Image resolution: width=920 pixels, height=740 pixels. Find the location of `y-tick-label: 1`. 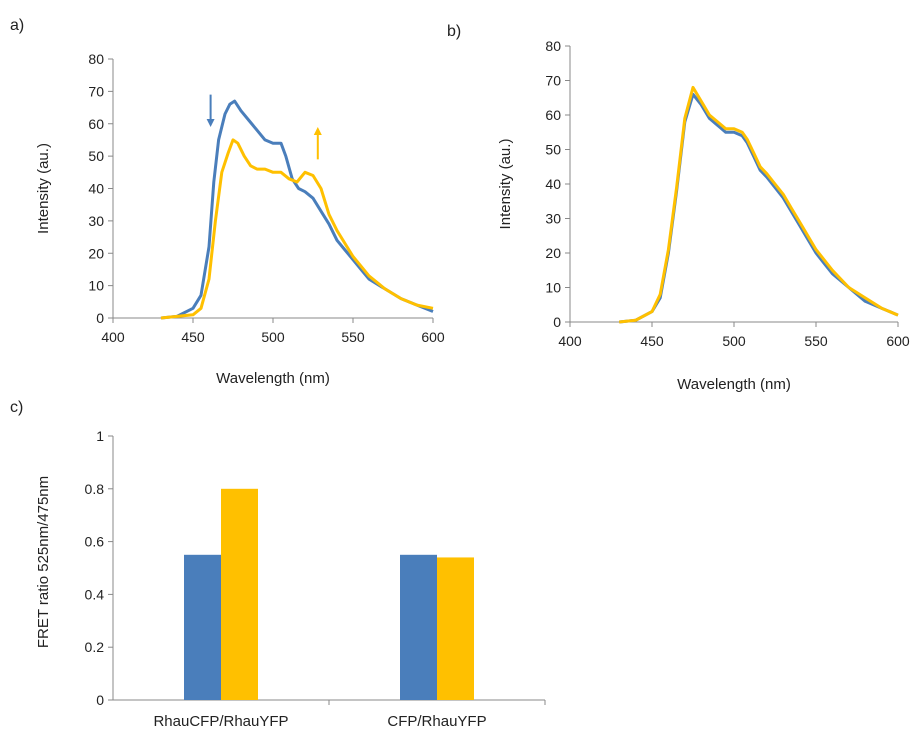

y-tick-label: 1 is located at coordinates (100, 436).